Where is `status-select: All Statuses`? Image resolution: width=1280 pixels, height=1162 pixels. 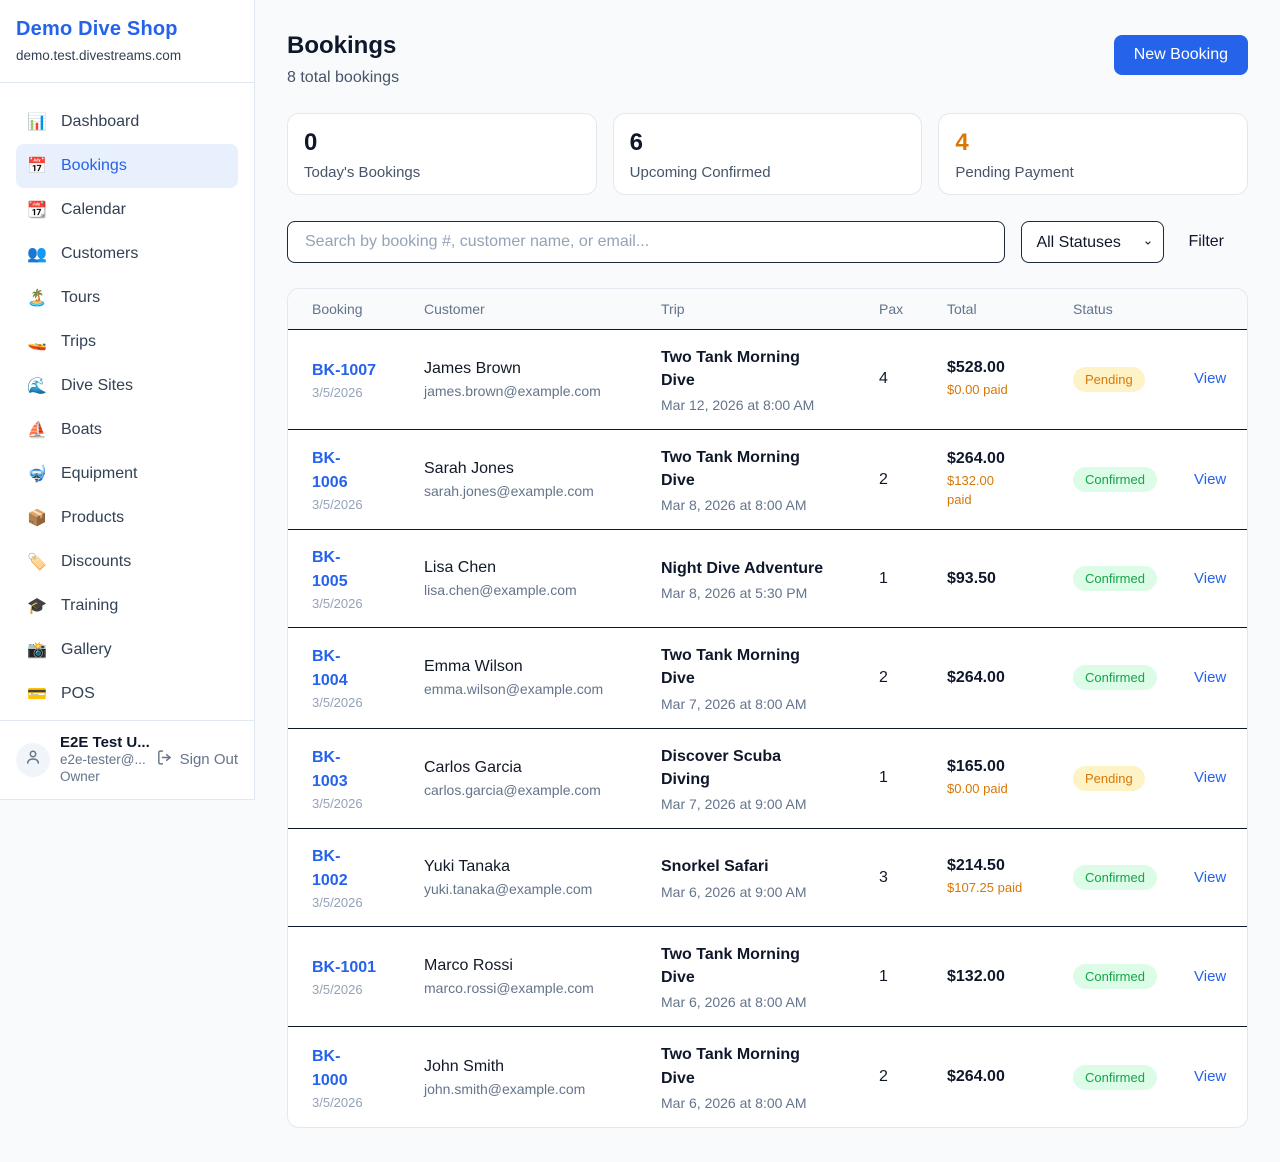 status-select: All Statuses is located at coordinates (1093, 242).